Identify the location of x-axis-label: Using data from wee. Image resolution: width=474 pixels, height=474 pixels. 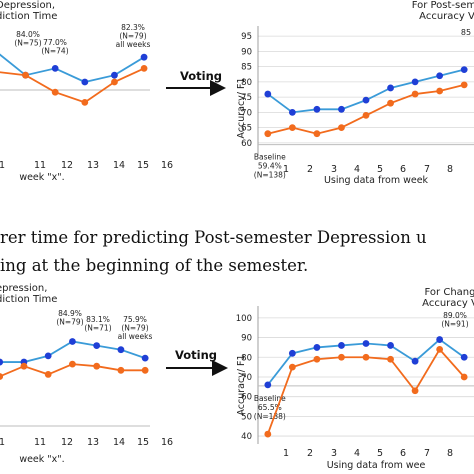
(376, 465).